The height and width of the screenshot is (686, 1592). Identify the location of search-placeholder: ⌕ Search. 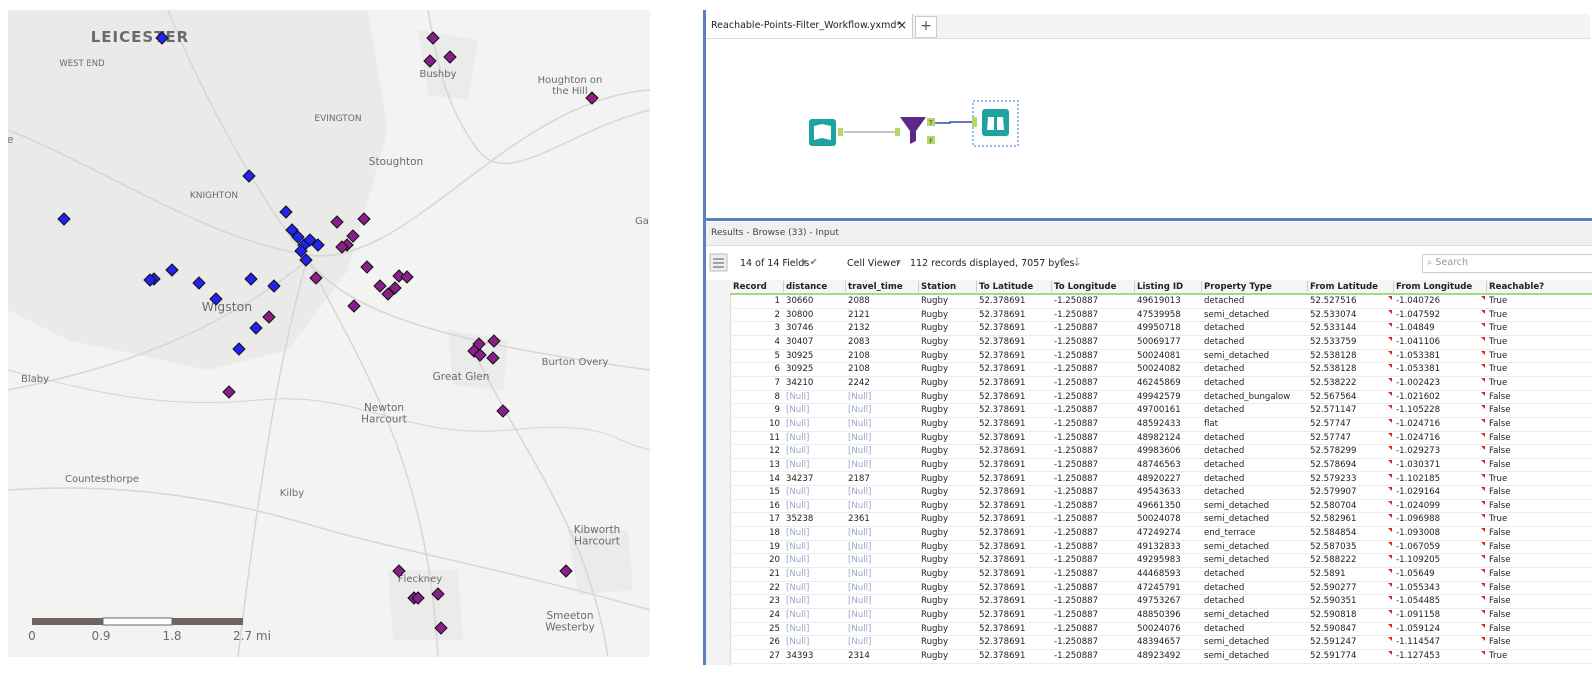
(1447, 262).